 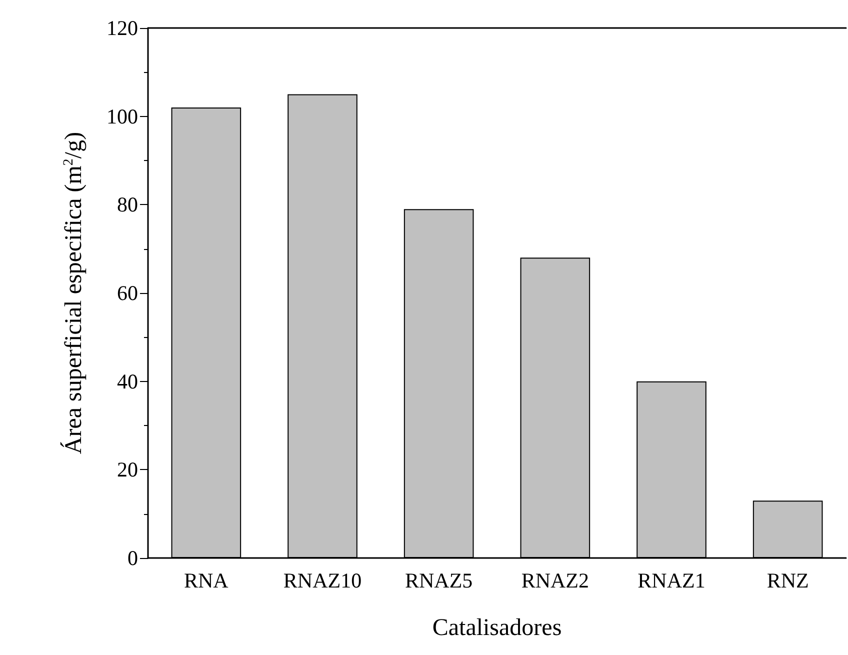 What do you see at coordinates (672, 580) in the screenshot?
I see `x-tick-label: RNAZ1` at bounding box center [672, 580].